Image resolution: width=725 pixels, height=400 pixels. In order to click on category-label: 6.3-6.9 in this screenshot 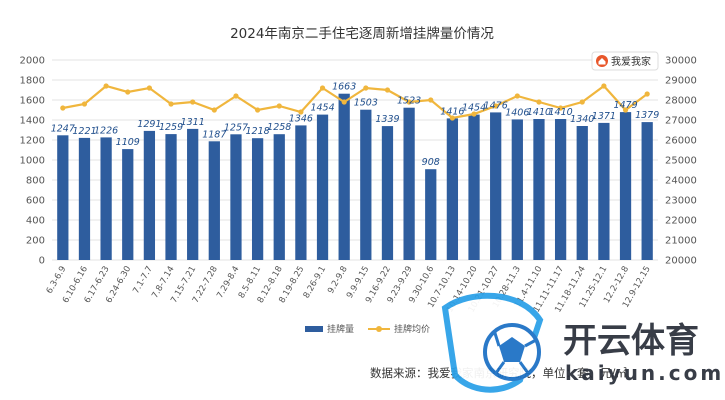, I will do `click(57, 280)`.